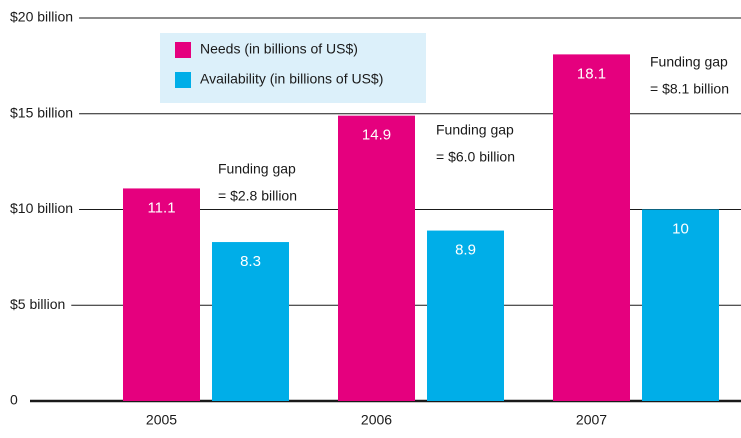  I want to click on legend-box, so click(293, 68).